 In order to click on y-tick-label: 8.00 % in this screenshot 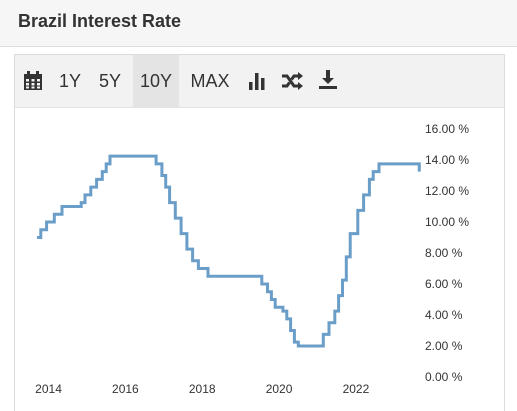, I will do `click(444, 253)`.